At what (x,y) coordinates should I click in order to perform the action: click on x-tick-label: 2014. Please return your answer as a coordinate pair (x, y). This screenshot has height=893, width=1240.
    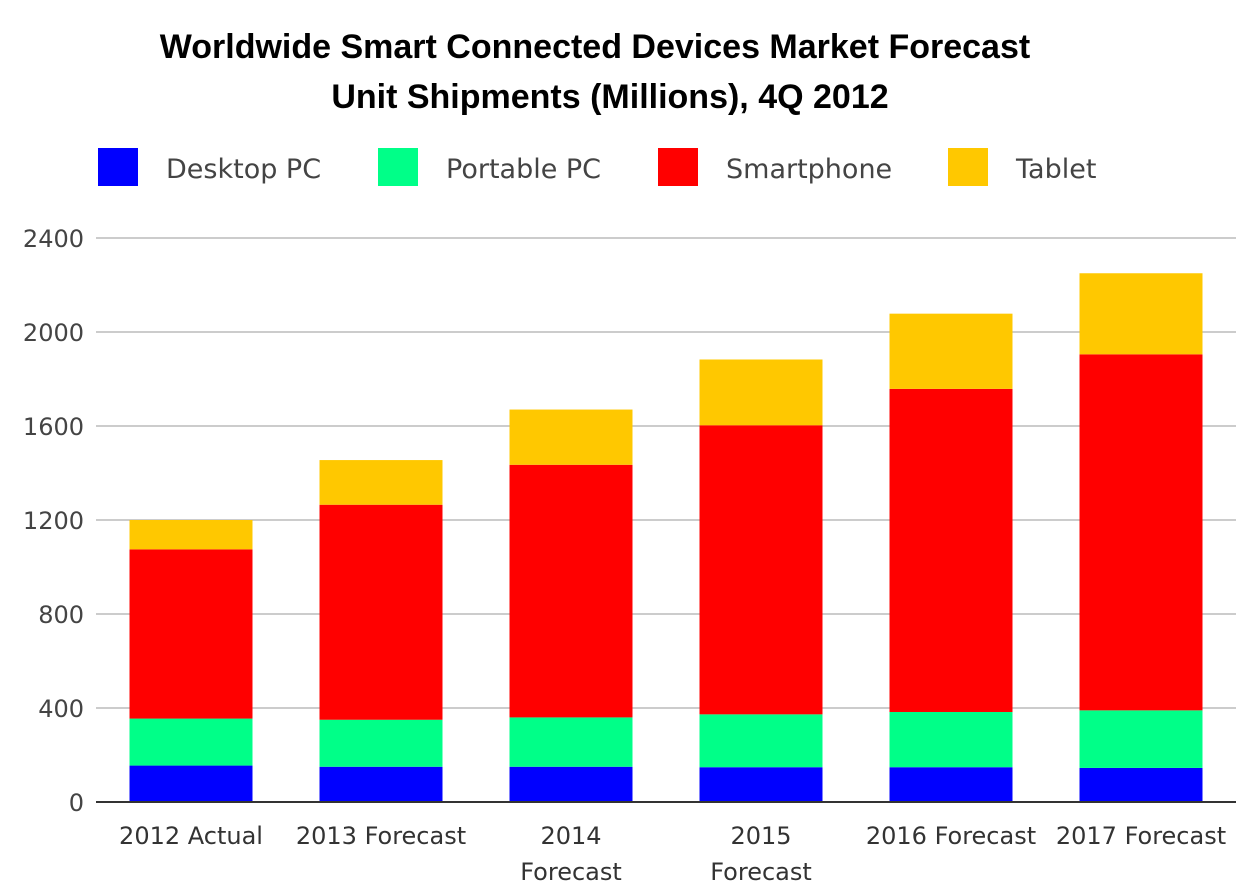
    Looking at the image, I should click on (570, 836).